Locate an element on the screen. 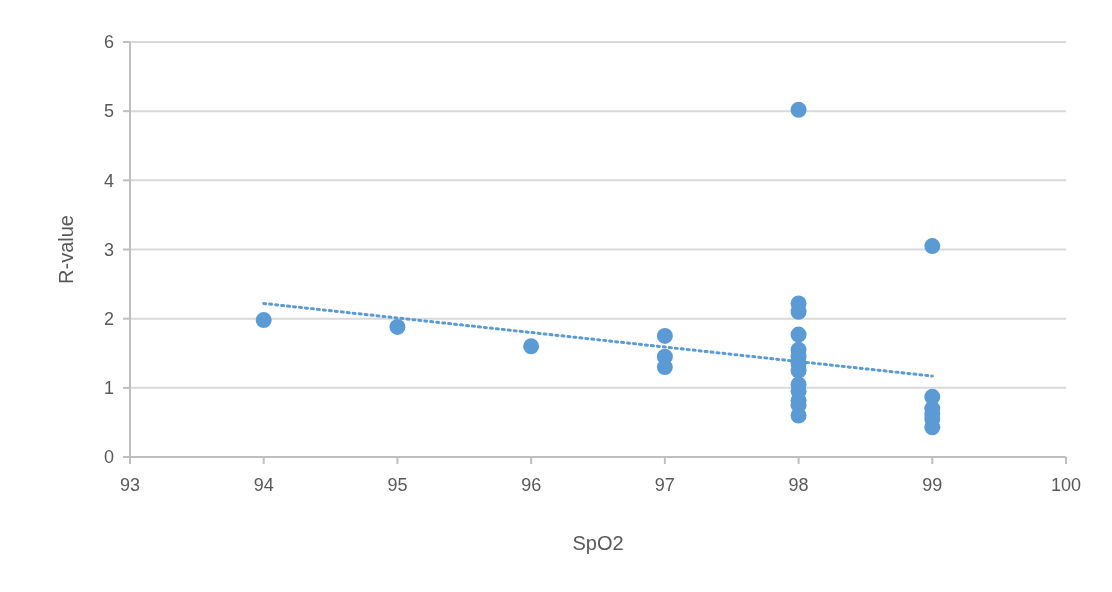 This screenshot has height=592, width=1112. x-tick-label: 94 is located at coordinates (263, 485).